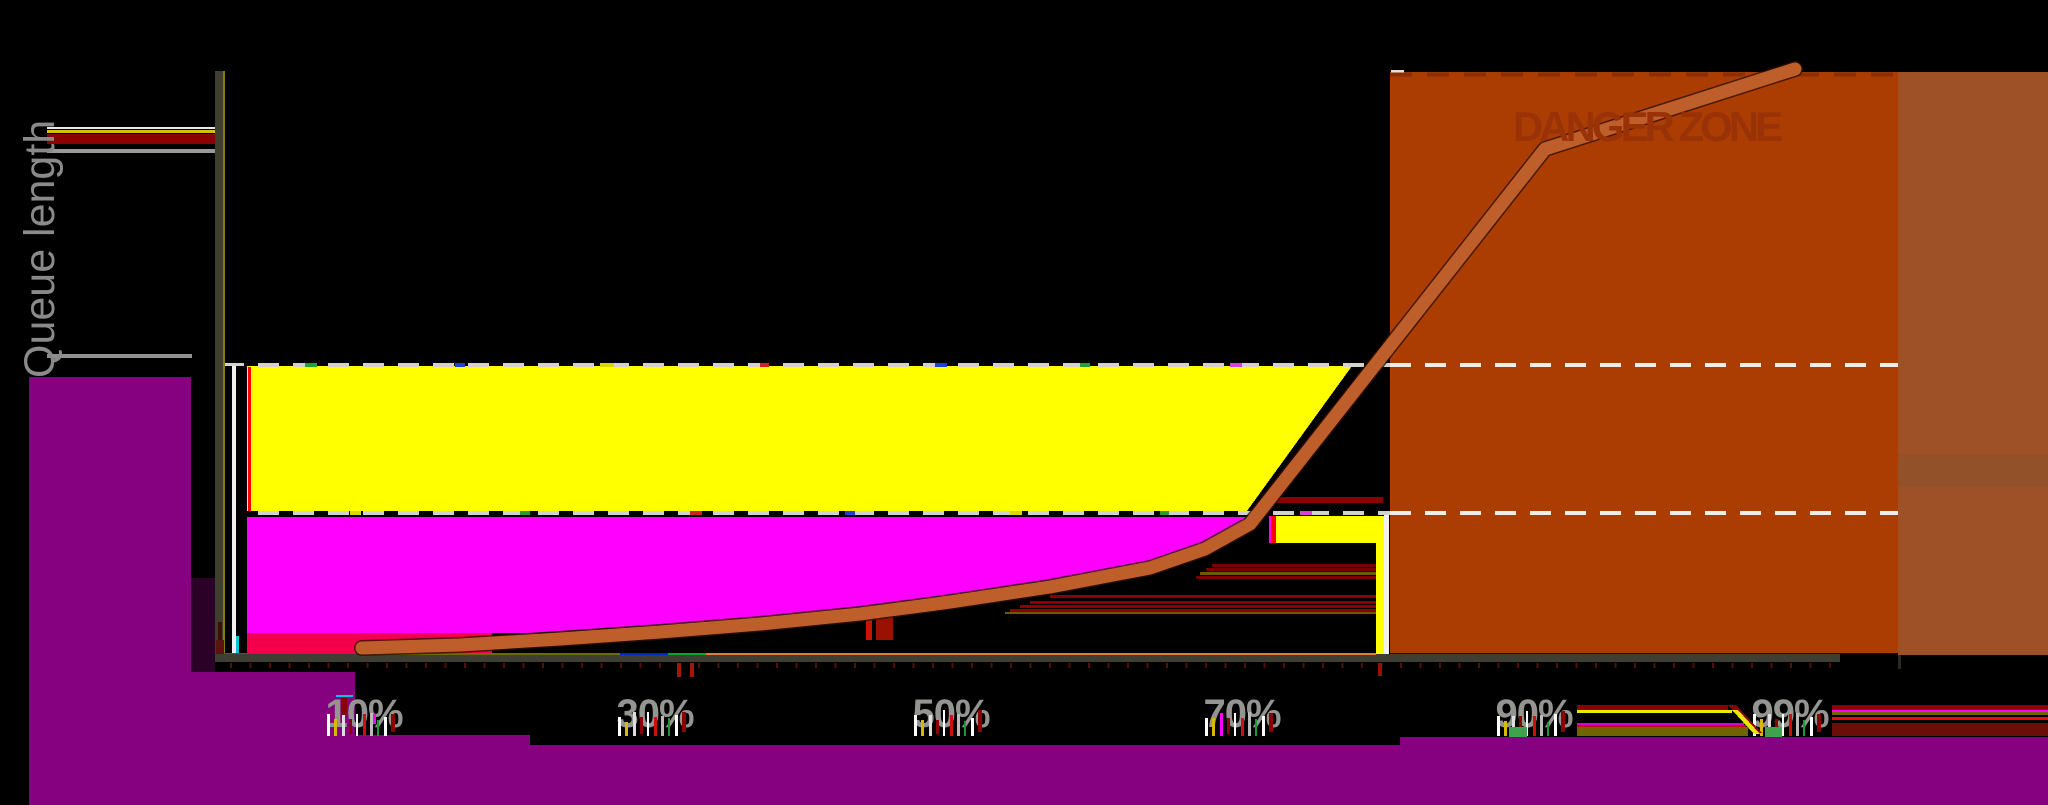 The width and height of the screenshot is (2048, 805). Describe the element at coordinates (1647, 126) in the screenshot. I see `svg-text: DANGER ZONE` at that location.